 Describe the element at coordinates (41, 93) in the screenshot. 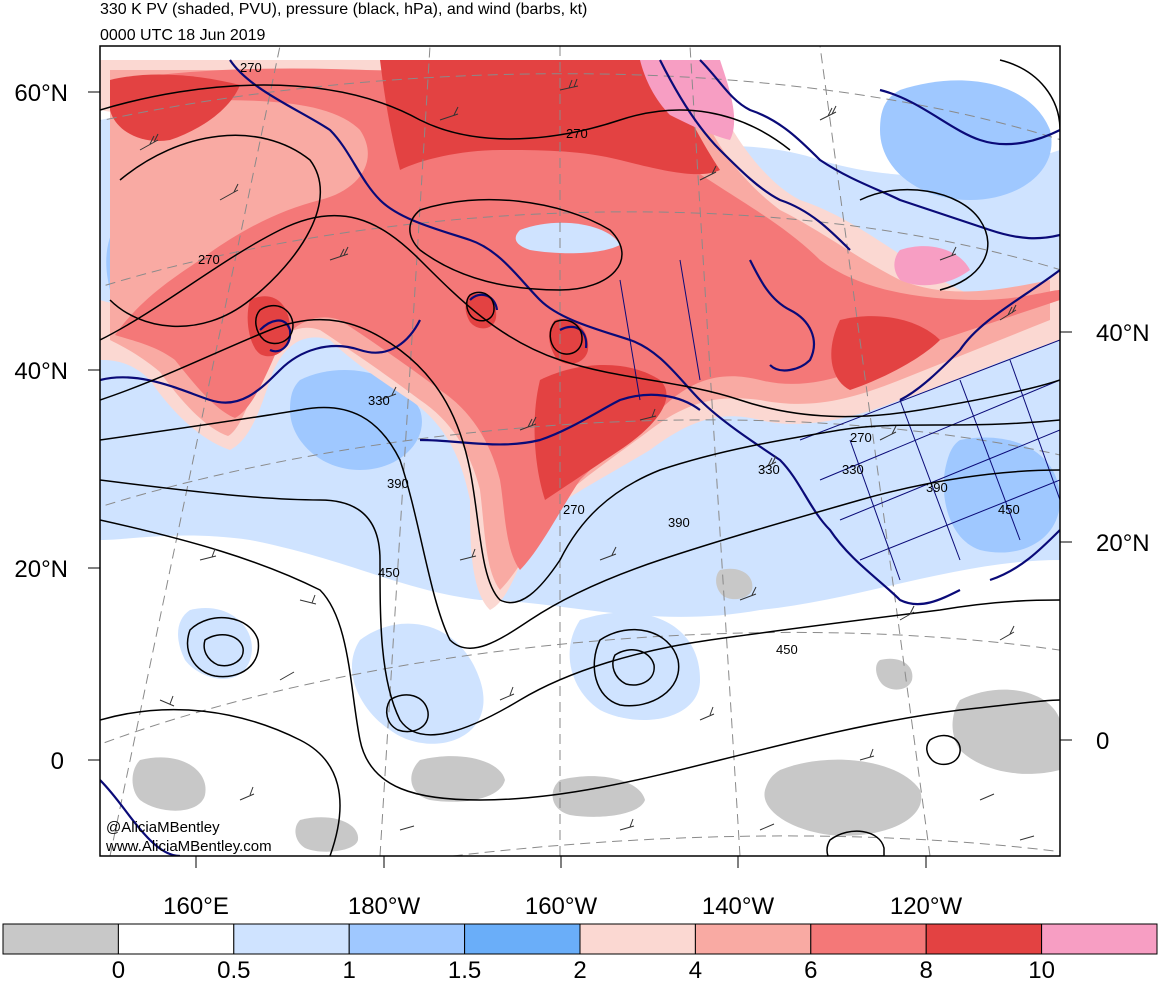

I see `lat-label: 60°N` at that location.